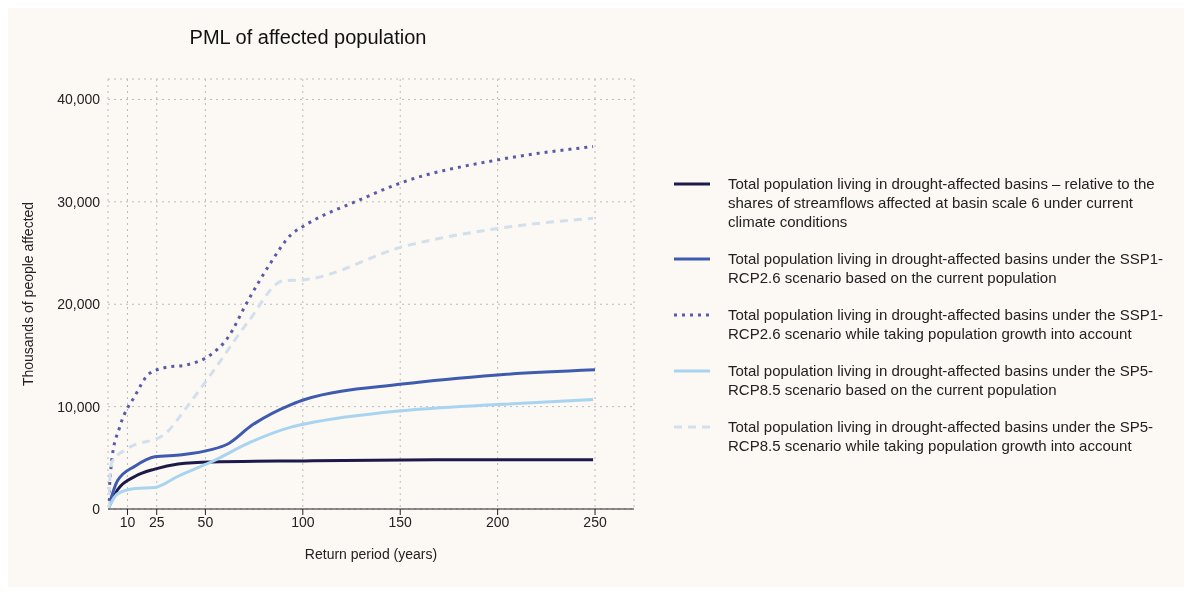 The image size is (1192, 595). I want to click on y-tick-label: 30,000, so click(79, 201).